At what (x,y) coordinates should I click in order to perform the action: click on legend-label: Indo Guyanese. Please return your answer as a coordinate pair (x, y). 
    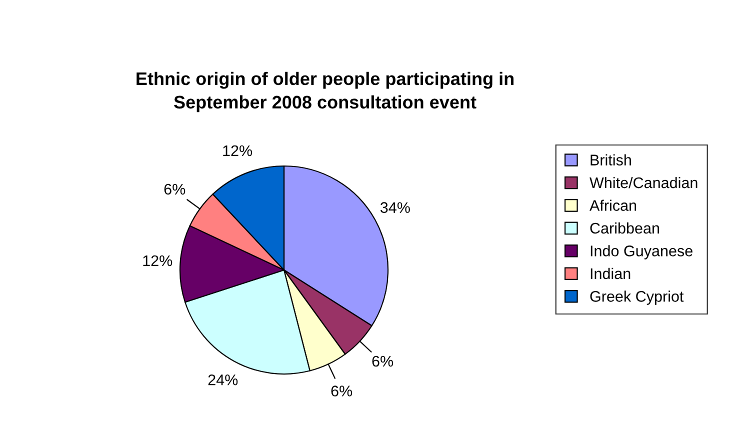
    Looking at the image, I should click on (641, 252).